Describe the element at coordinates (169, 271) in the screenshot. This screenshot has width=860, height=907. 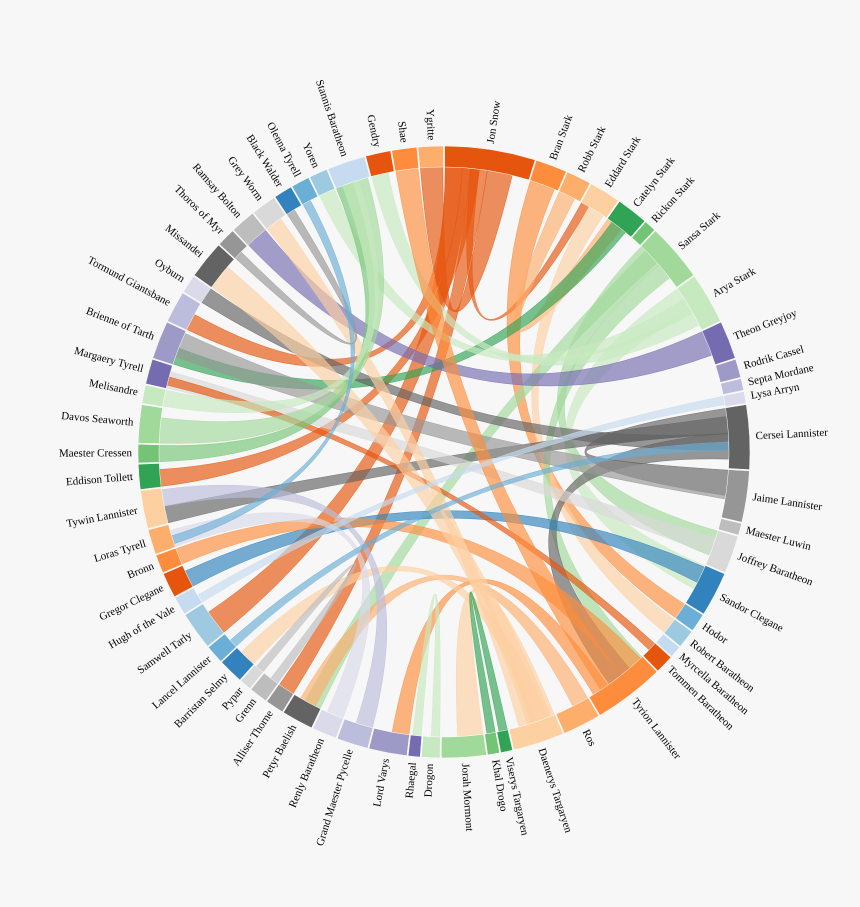
I see `node-label: Oyburn` at that location.